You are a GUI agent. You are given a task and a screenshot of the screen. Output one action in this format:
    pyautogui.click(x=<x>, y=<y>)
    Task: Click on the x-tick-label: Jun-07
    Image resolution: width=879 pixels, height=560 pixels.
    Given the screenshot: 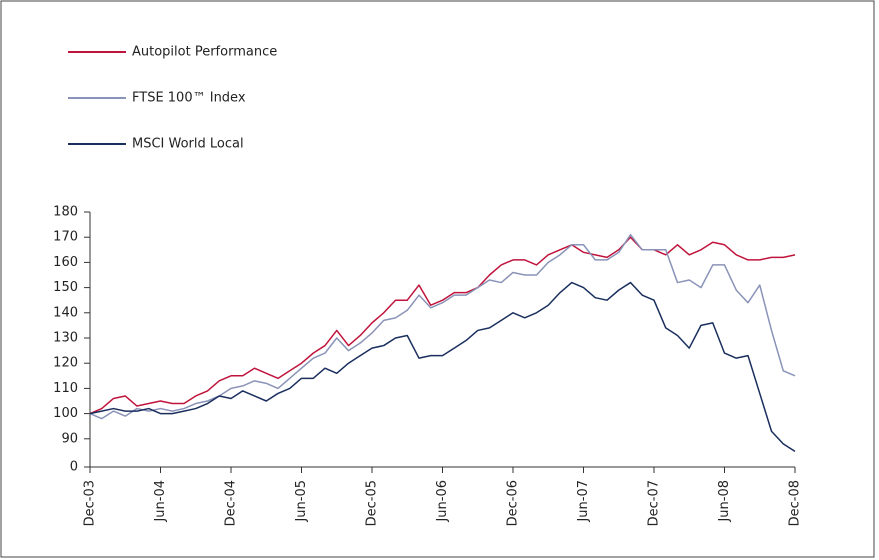 What is the action you would take?
    pyautogui.click(x=583, y=501)
    